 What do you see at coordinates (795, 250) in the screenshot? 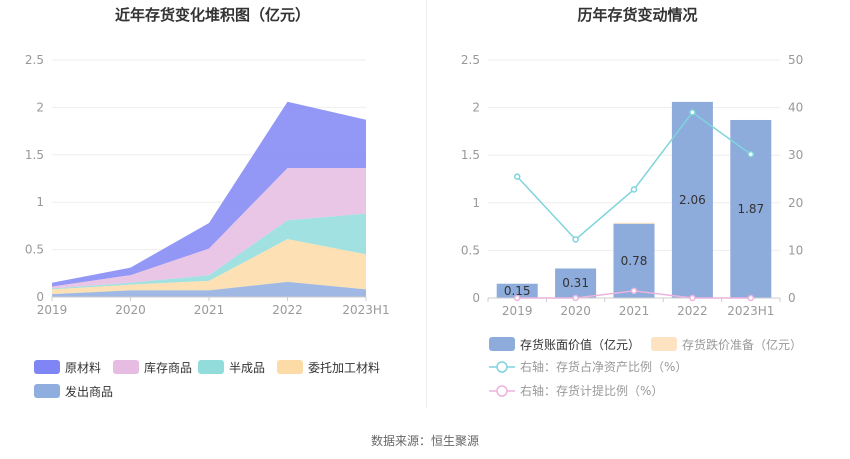
I see `right-y2-tick: 10` at bounding box center [795, 250].